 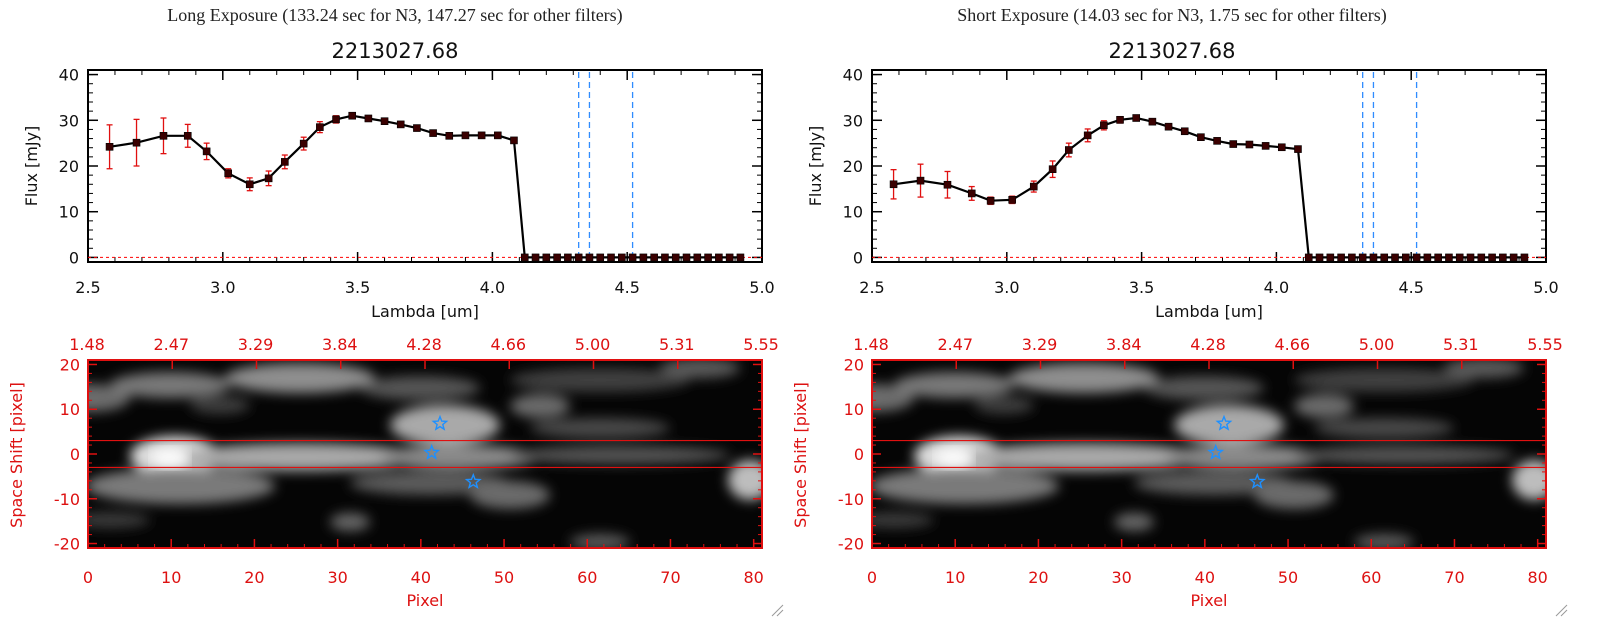 I want to click on image-x-tick-labels: 0 10 20 30 40 50 60 70 80, so click(x=423, y=577).